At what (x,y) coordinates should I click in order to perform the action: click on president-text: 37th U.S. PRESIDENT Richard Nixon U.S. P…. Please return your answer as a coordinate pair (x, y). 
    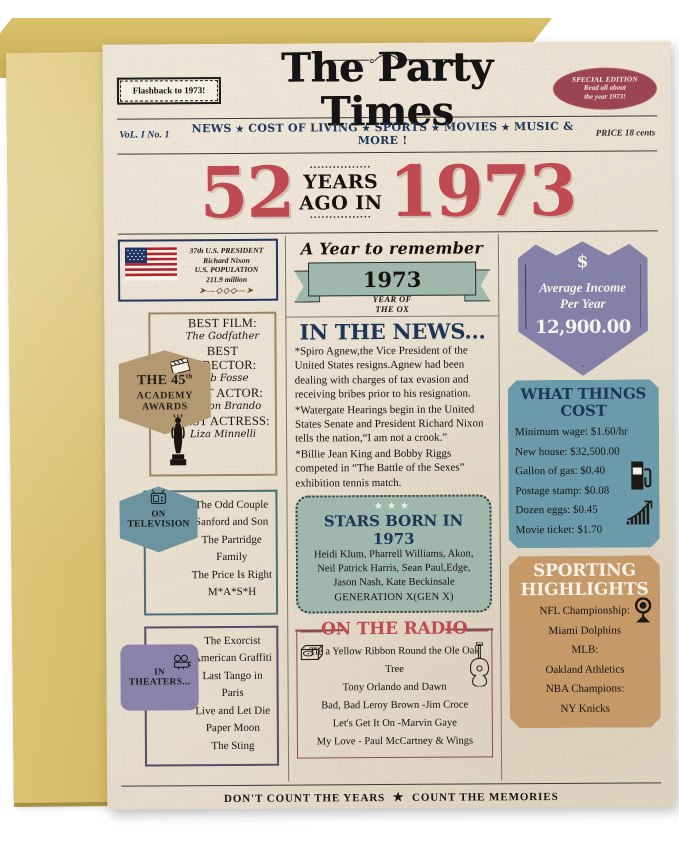
    Looking at the image, I should click on (226, 271).